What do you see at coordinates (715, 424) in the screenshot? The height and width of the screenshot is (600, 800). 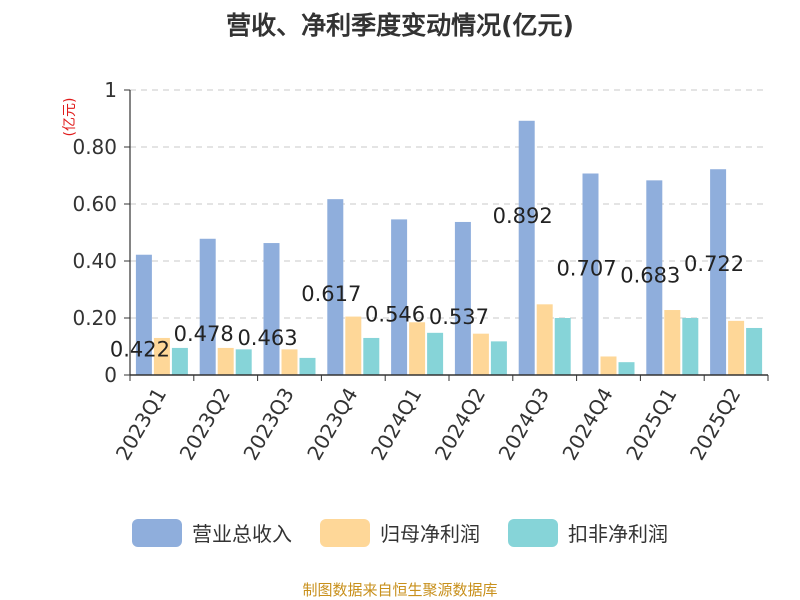 I see `x-category-label: 2025Q2` at bounding box center [715, 424].